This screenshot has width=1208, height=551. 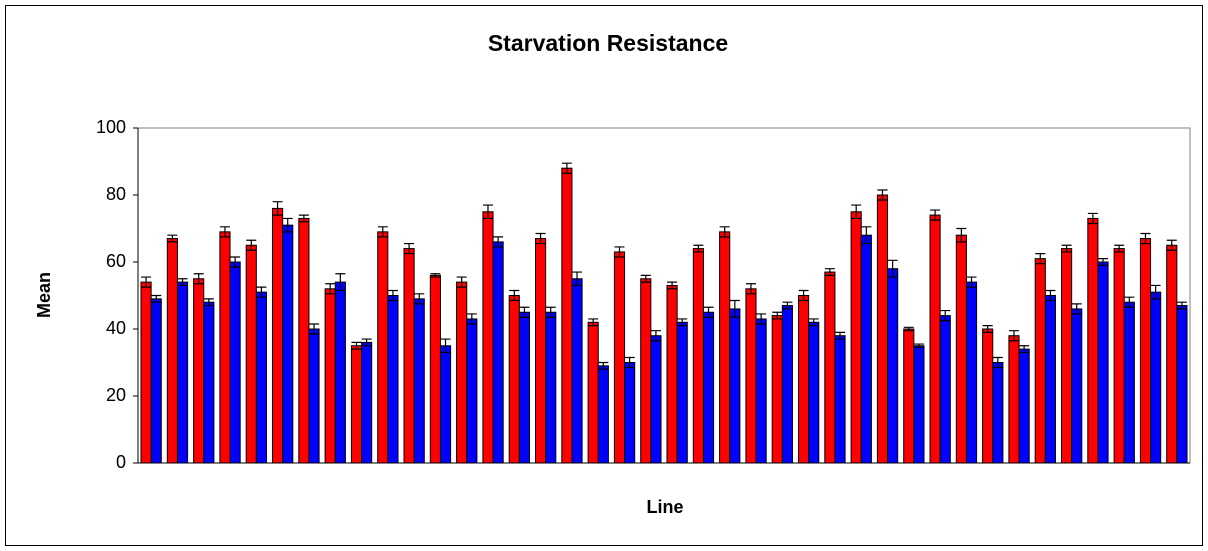 I want to click on y-tick-label: 60, so click(x=116, y=261).